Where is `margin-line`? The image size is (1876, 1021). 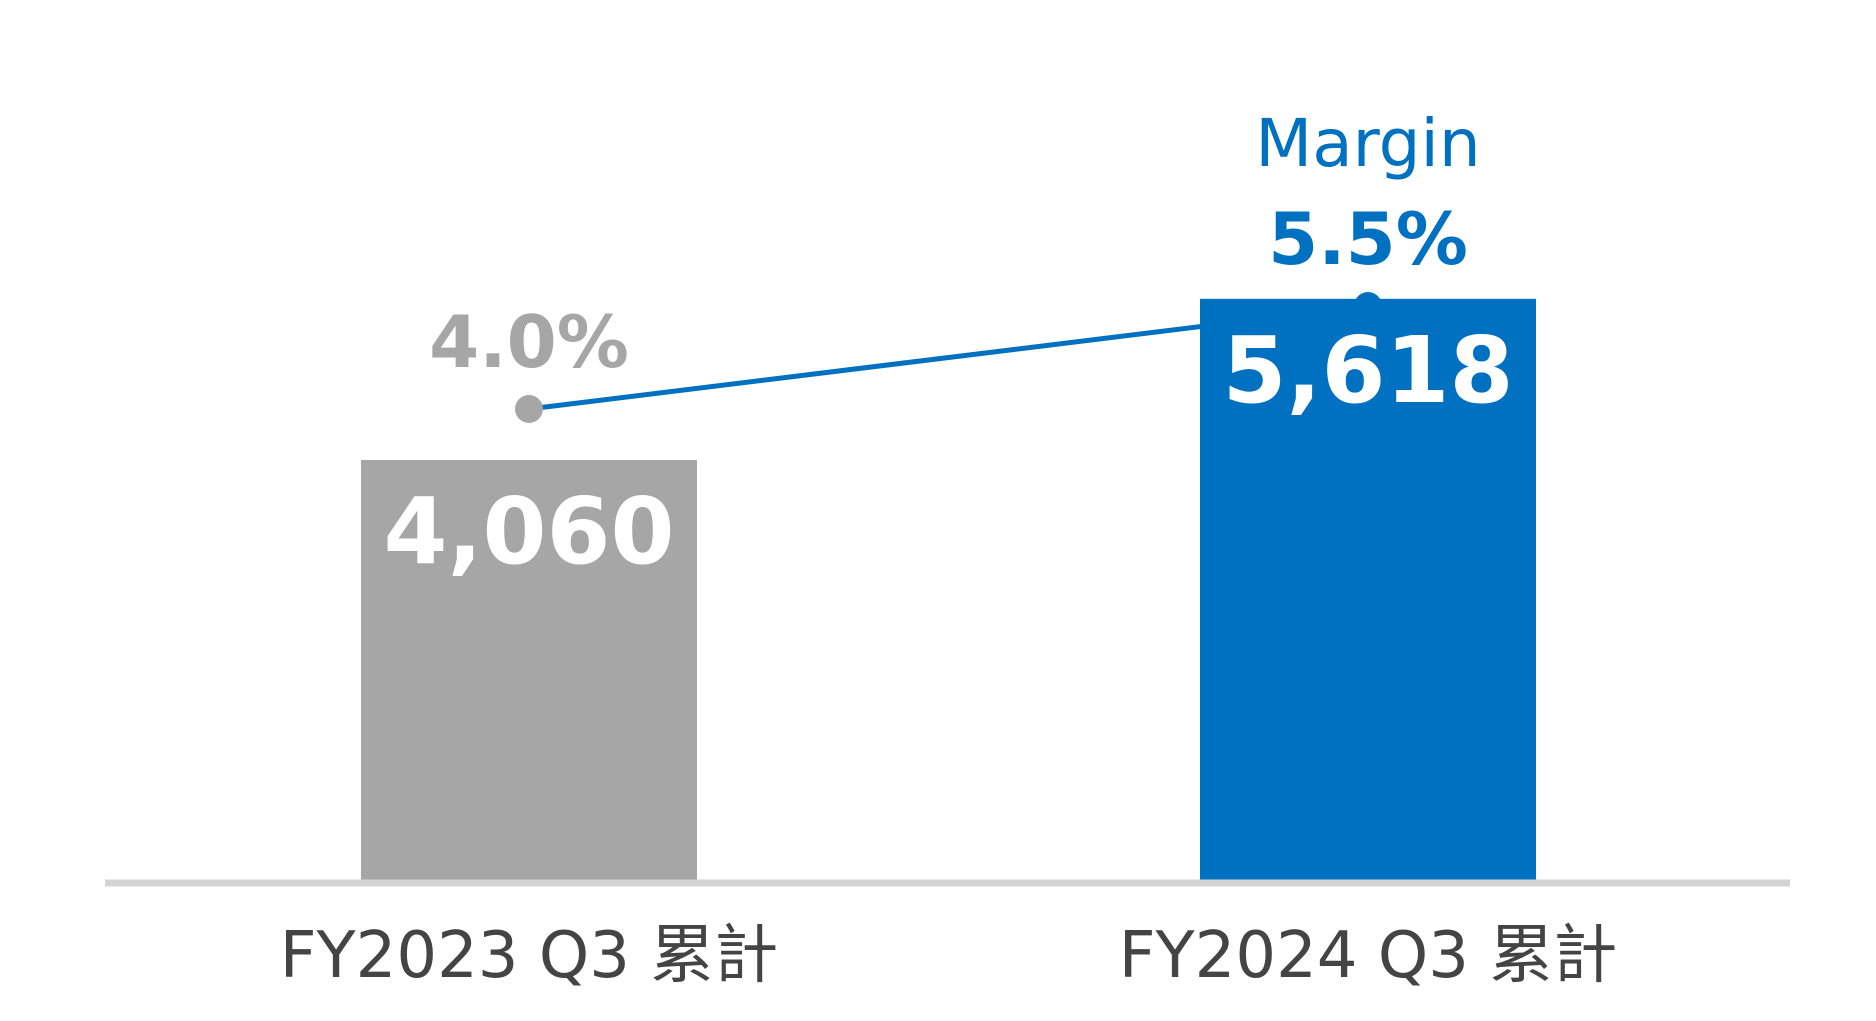
margin-line is located at coordinates (948, 357).